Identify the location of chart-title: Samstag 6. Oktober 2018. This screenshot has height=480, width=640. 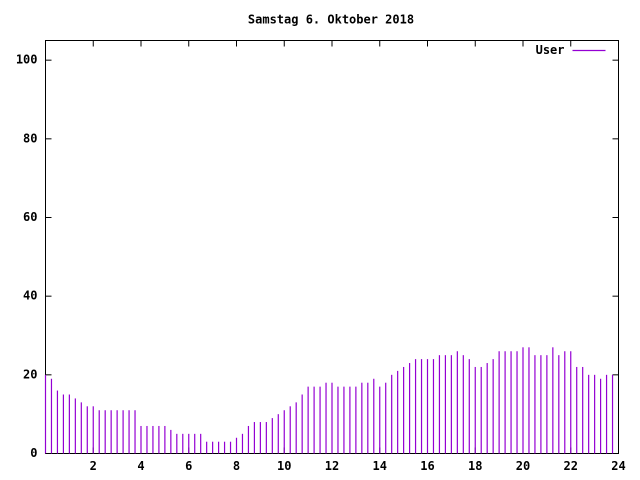
(331, 20).